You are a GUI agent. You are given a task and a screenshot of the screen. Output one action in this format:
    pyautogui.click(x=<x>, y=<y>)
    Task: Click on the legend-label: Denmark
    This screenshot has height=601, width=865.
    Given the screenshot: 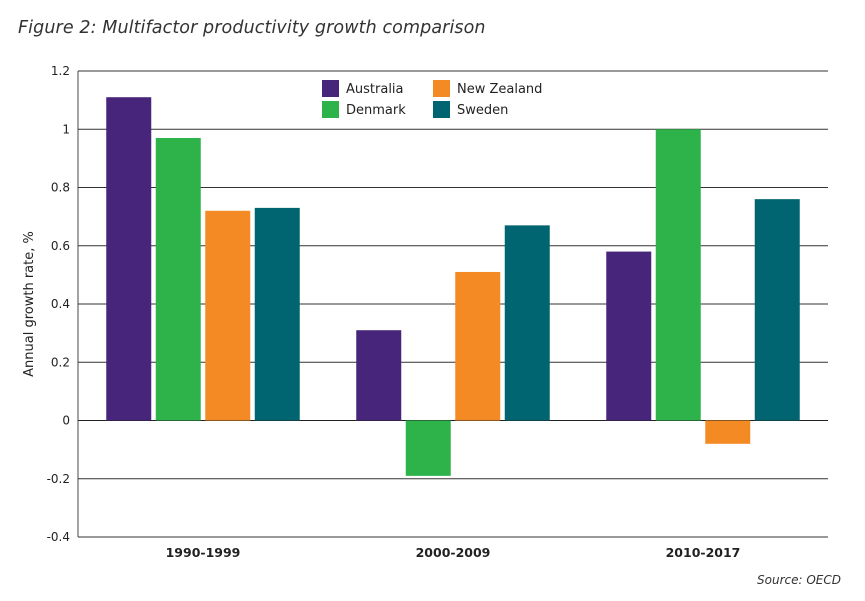 What is the action you would take?
    pyautogui.click(x=376, y=110)
    